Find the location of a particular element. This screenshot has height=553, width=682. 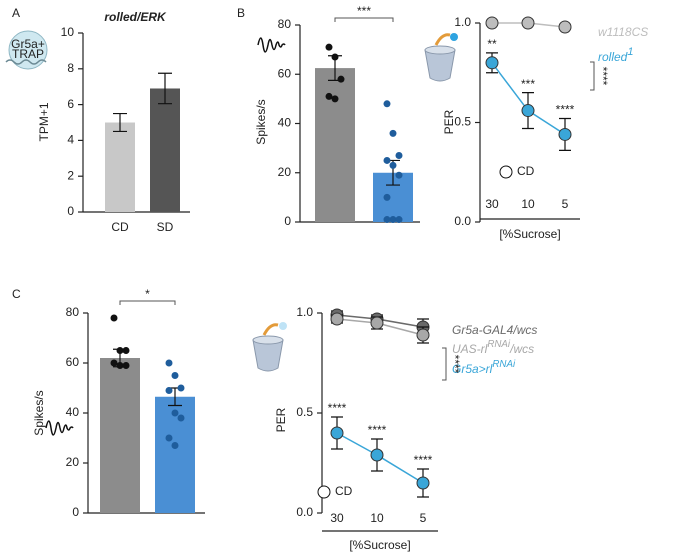

legend-sup: 1 is located at coordinates (630, 52).